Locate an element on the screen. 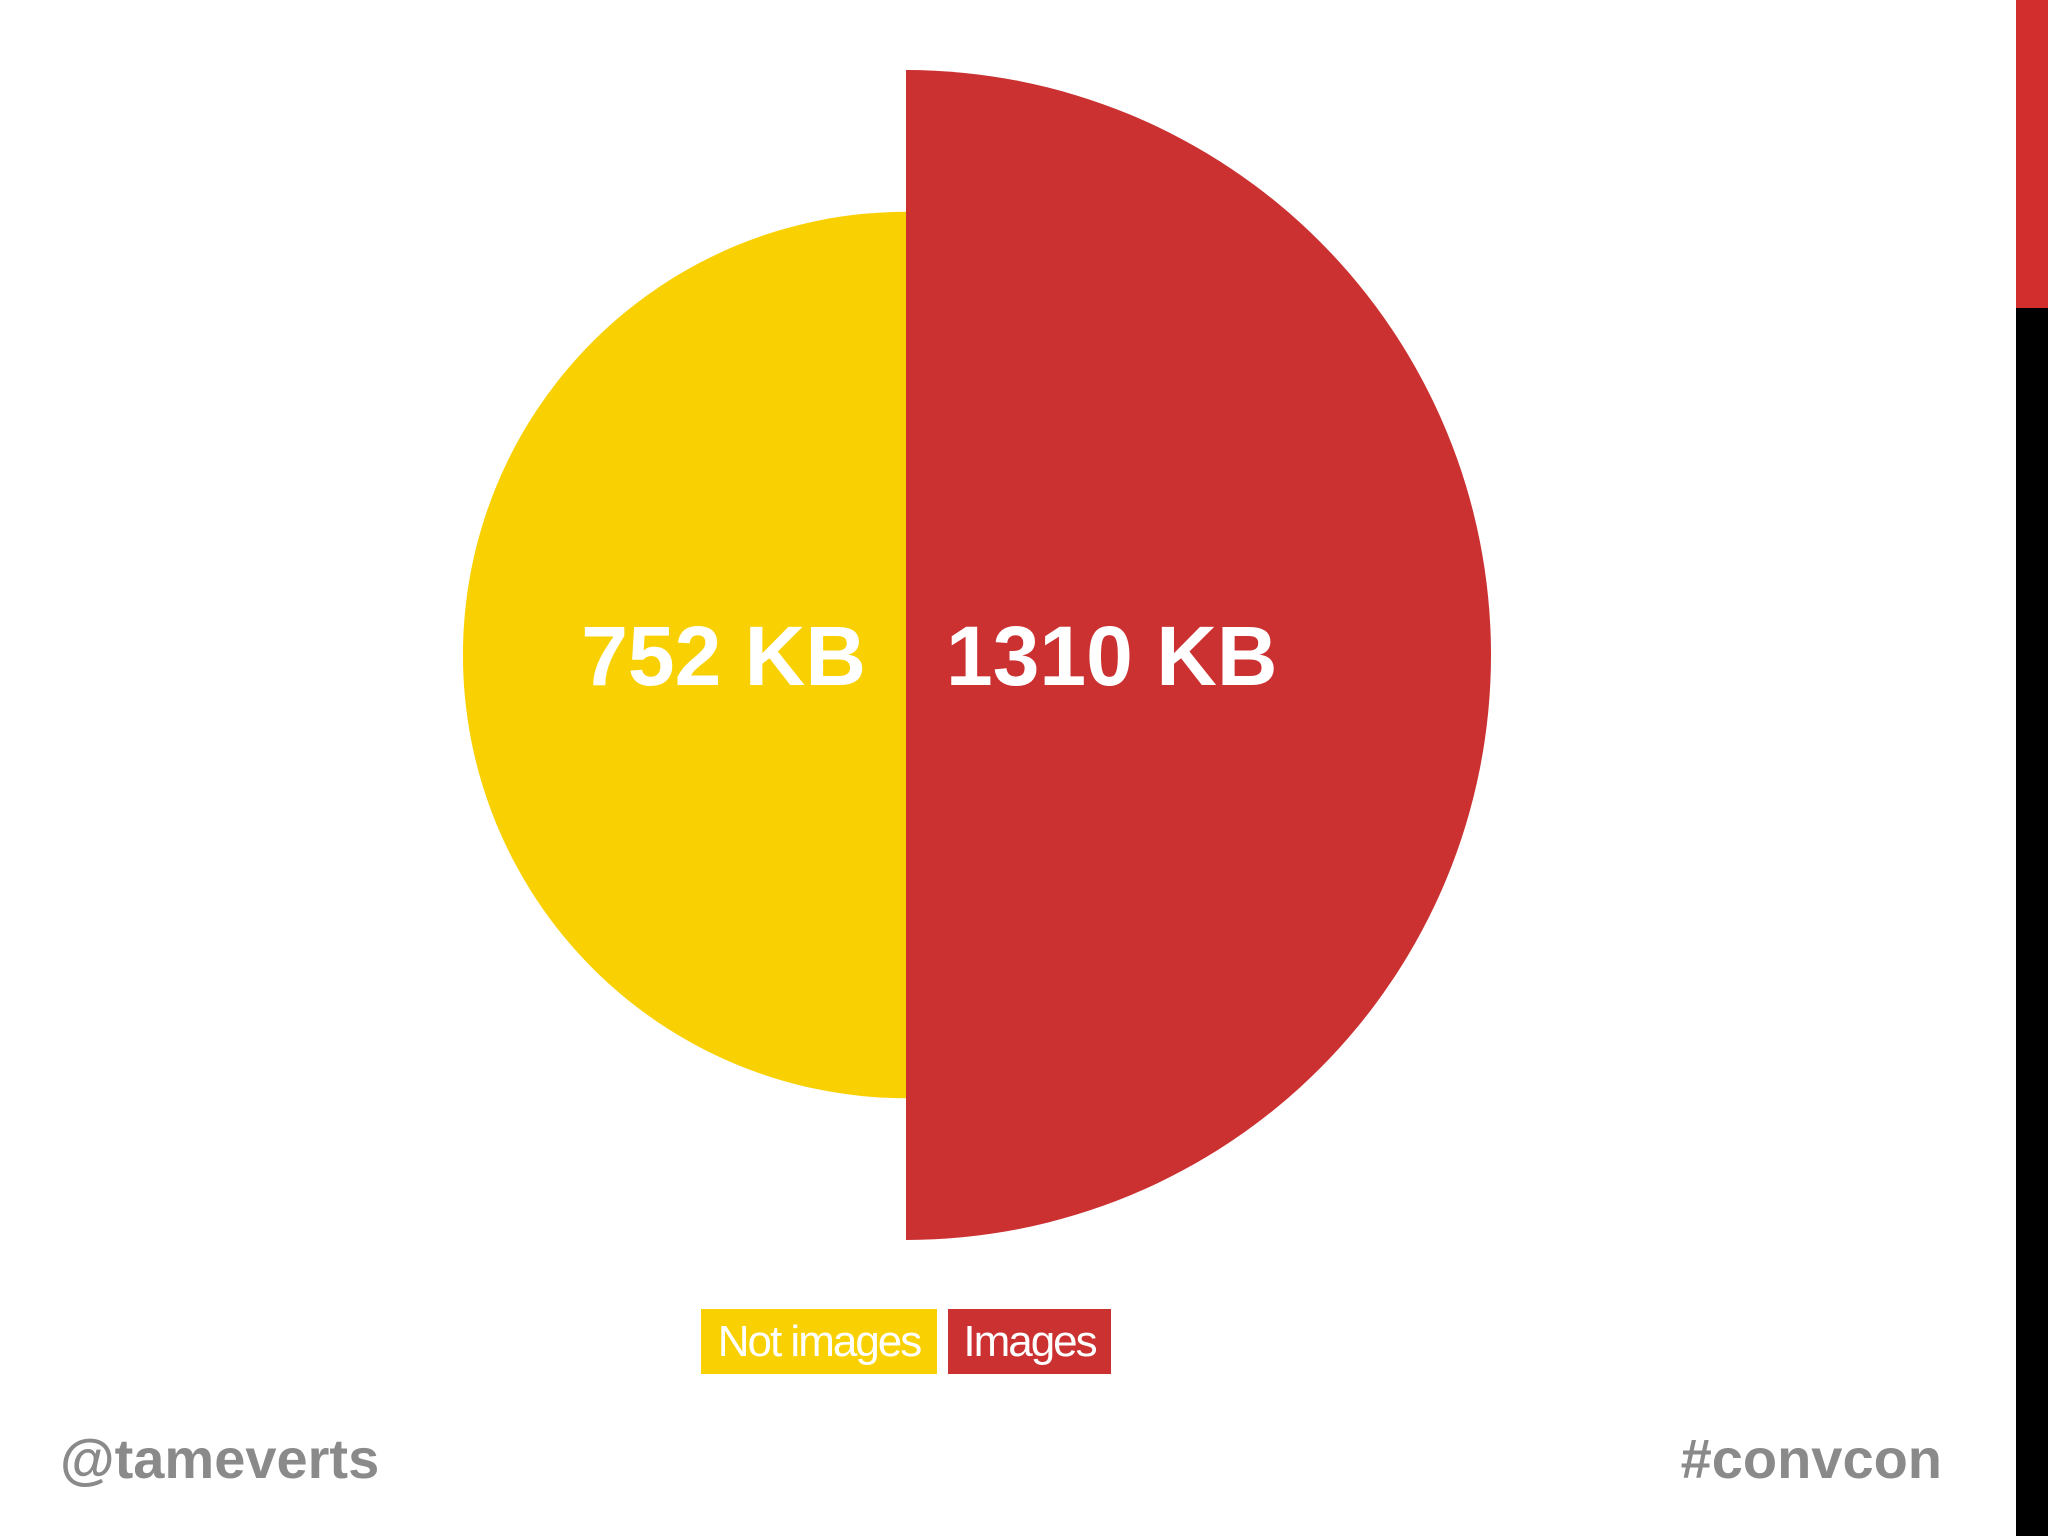 Image resolution: width=2048 pixels, height=1536 pixels. legend-item-images: Images is located at coordinates (1029, 1341).